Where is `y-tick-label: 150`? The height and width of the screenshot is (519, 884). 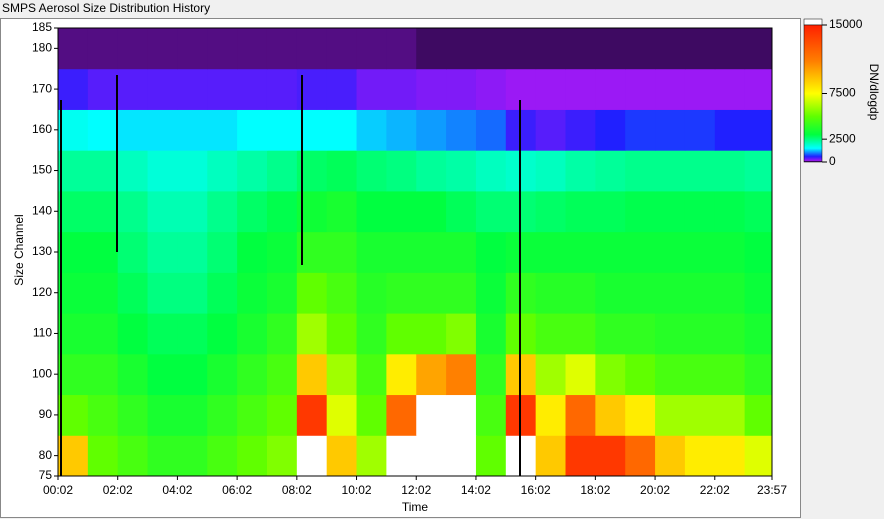 y-tick-label: 150 is located at coordinates (42, 170).